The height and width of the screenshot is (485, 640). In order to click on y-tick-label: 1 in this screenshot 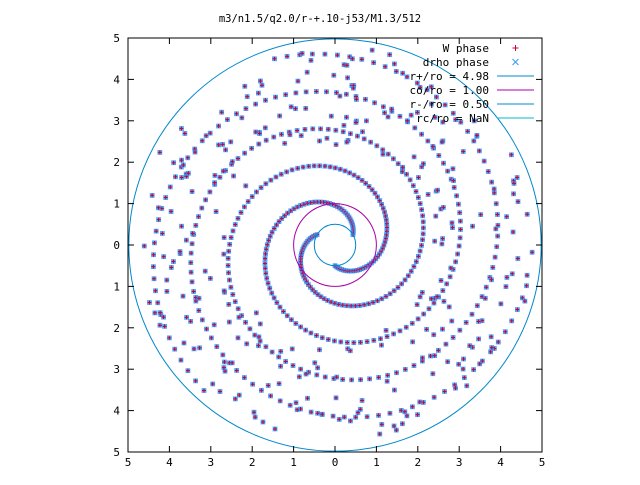, I will do `click(116, 286)`.